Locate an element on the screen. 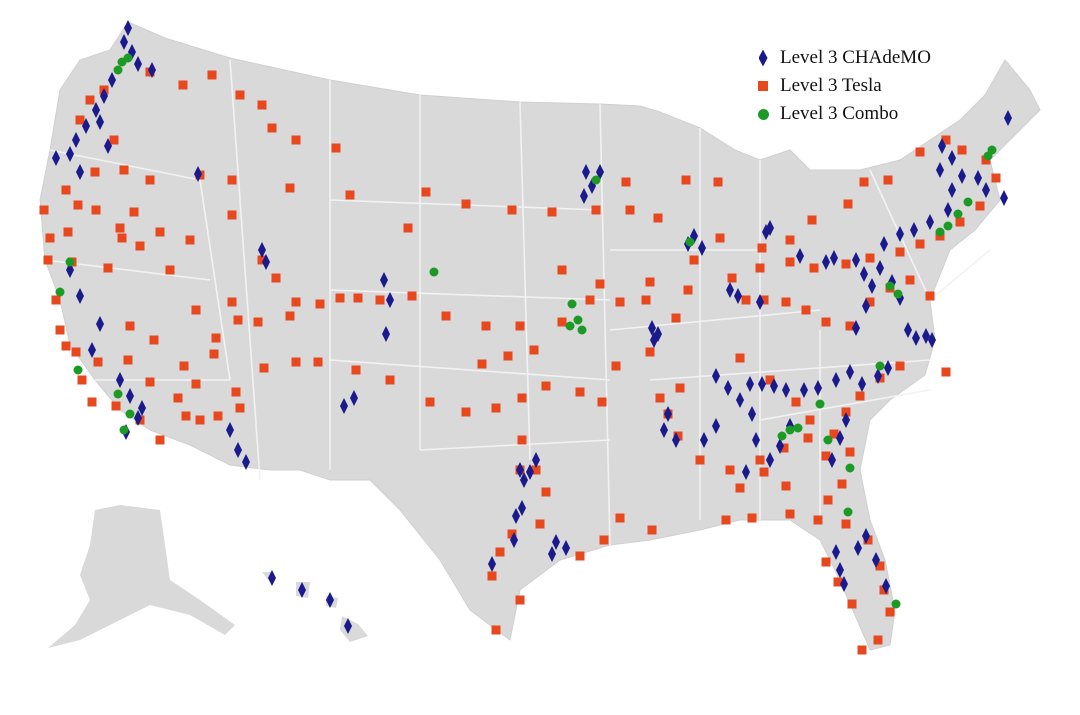 This screenshot has width=1080, height=715. legend-label: Level 3 Combo is located at coordinates (839, 113).